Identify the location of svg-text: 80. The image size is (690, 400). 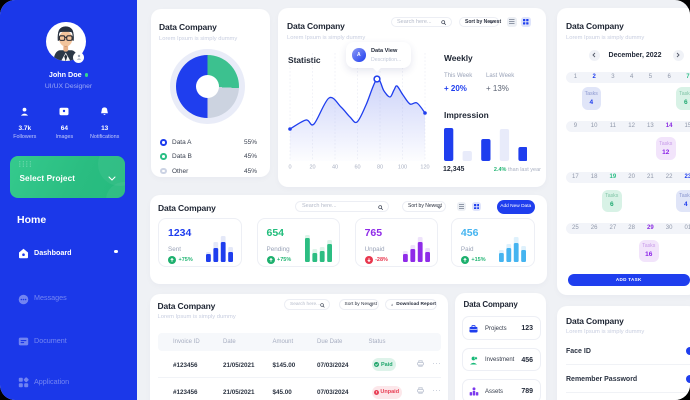
(380, 168).